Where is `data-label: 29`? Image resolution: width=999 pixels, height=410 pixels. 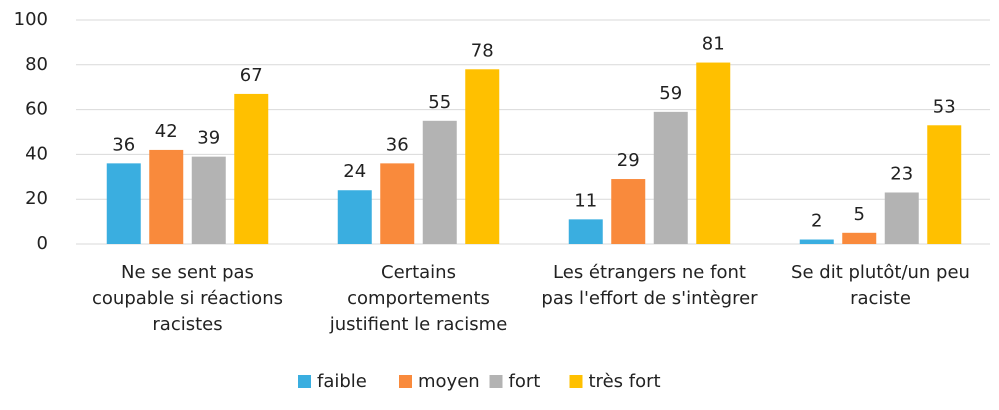
data-label: 29 is located at coordinates (628, 160).